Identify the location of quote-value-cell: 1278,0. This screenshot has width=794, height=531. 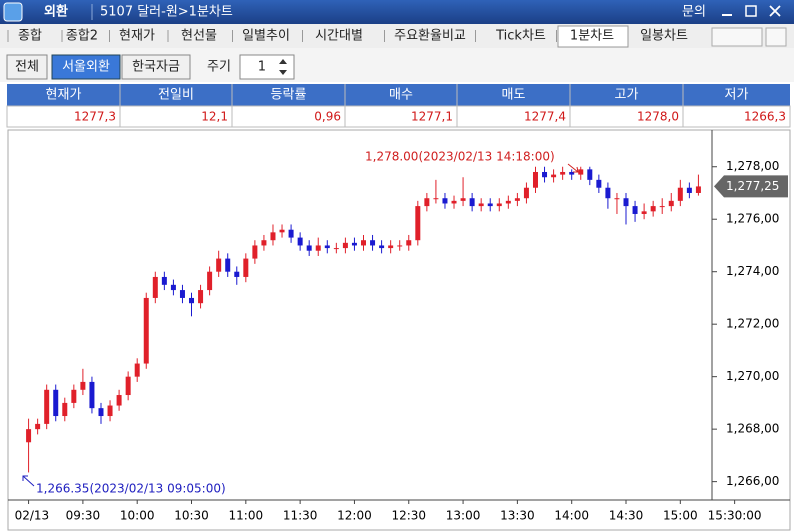
(658, 117).